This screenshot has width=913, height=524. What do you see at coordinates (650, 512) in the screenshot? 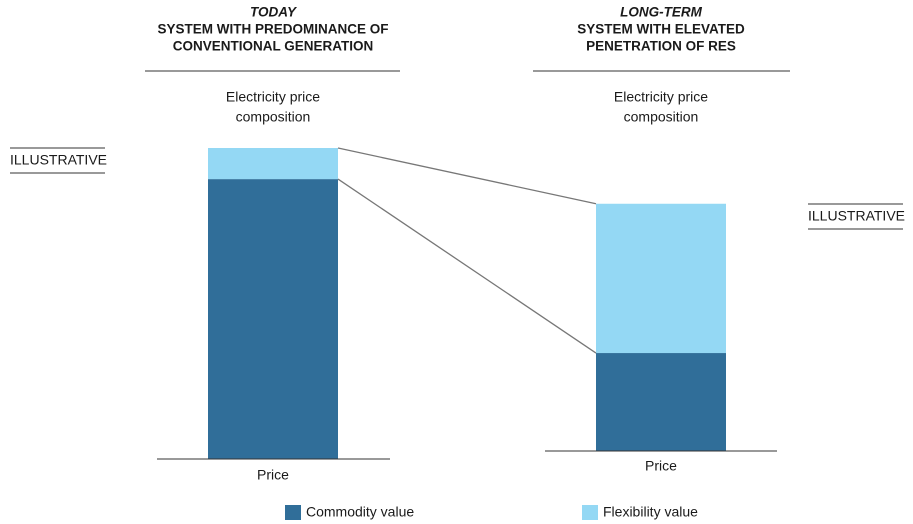
I see `legend-label: Flexibility value` at bounding box center [650, 512].